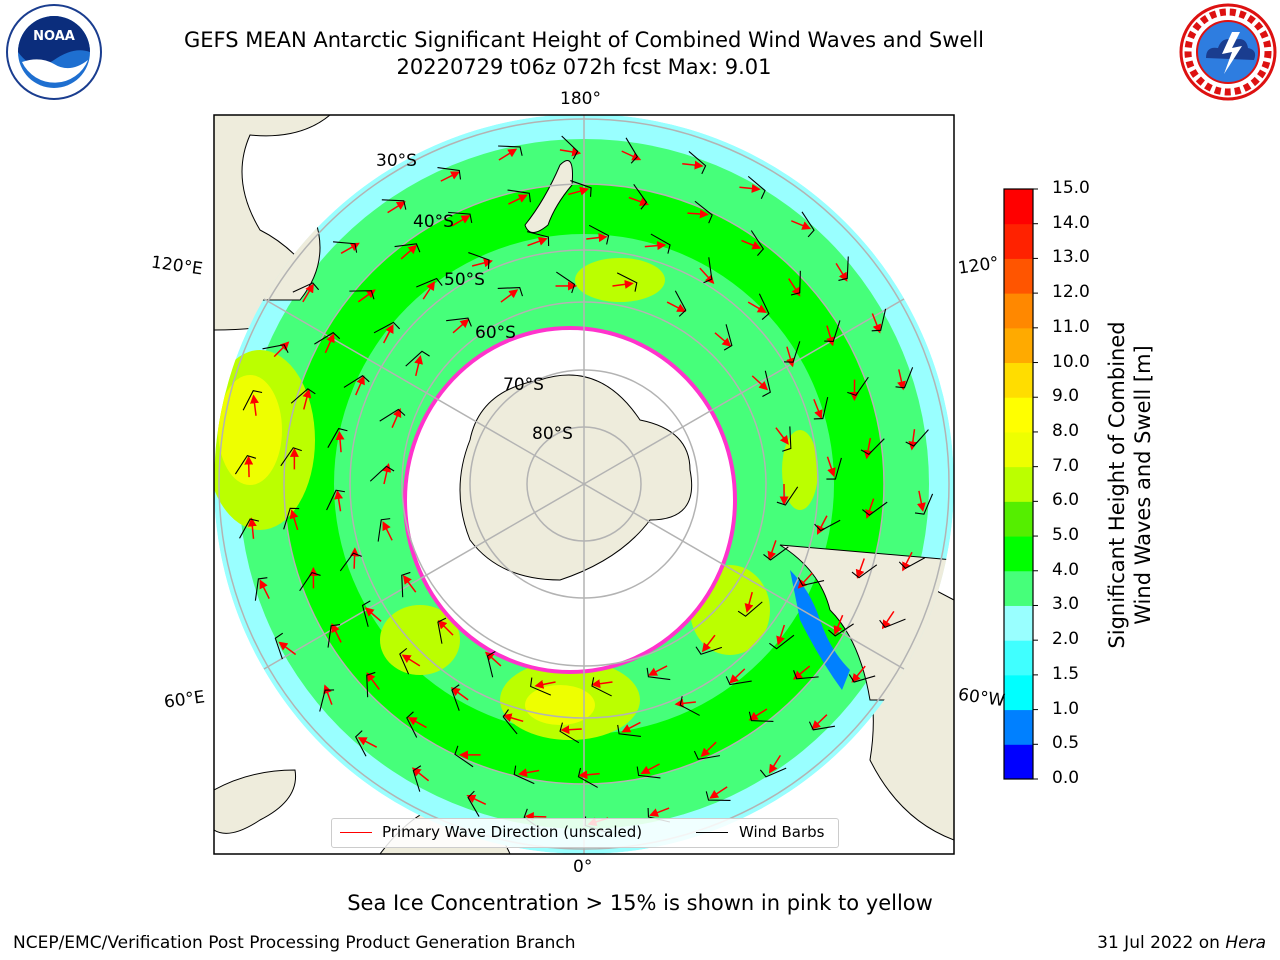 Image resolution: width=1280 pixels, height=960 pixels. Describe the element at coordinates (1066, 604) in the screenshot. I see `colorbar-tick-label: 3.0` at that location.